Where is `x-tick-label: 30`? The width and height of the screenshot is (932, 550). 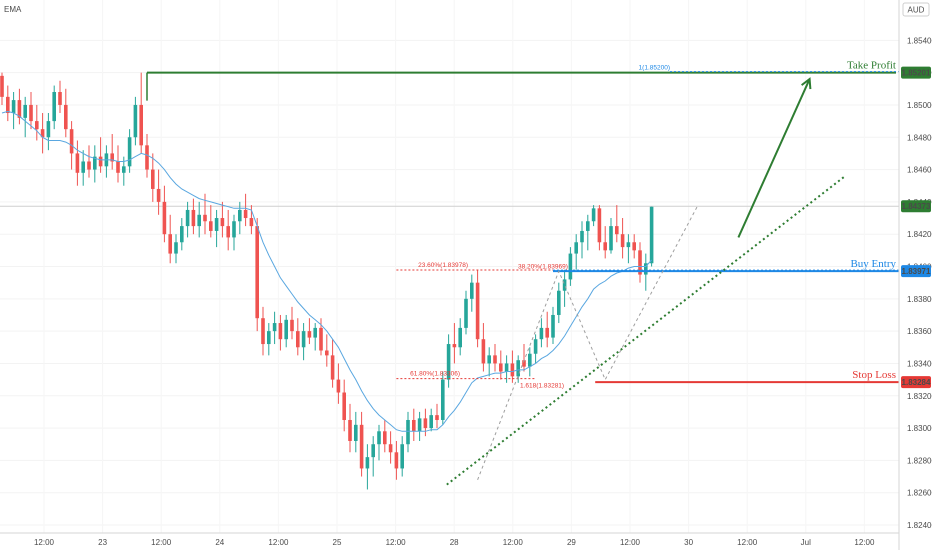
x-tick-label: 30 is located at coordinates (688, 542).